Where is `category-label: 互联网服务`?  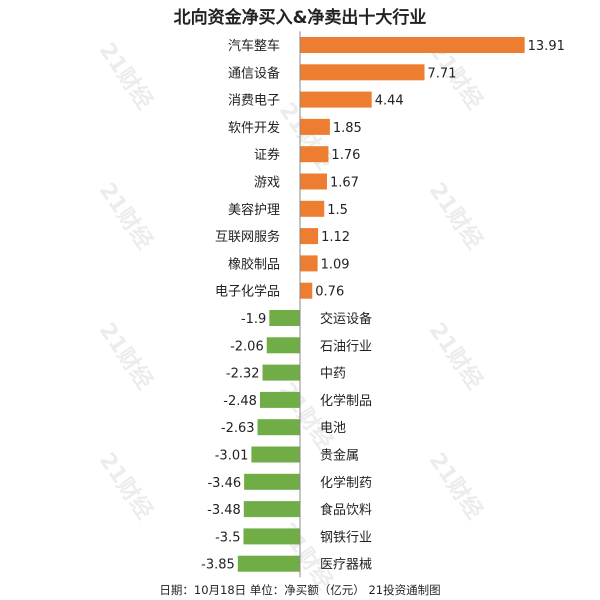
category-label: 互联网服务 is located at coordinates (247, 237).